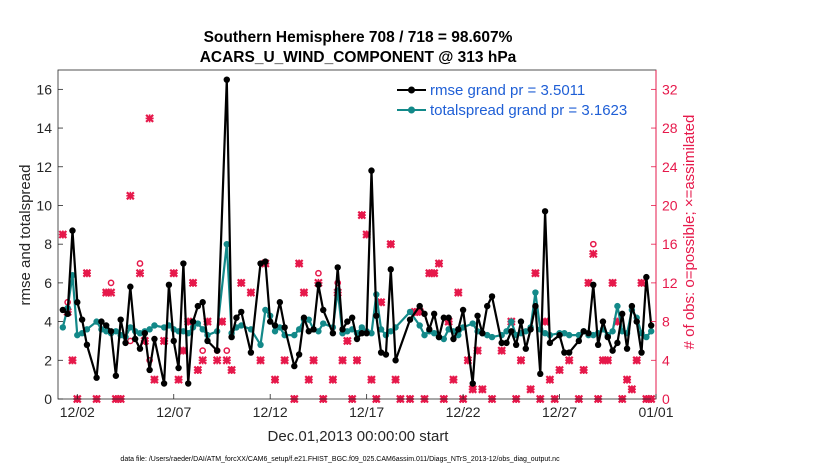  I want to click on y-left-tick-label: 8, so click(48, 244).